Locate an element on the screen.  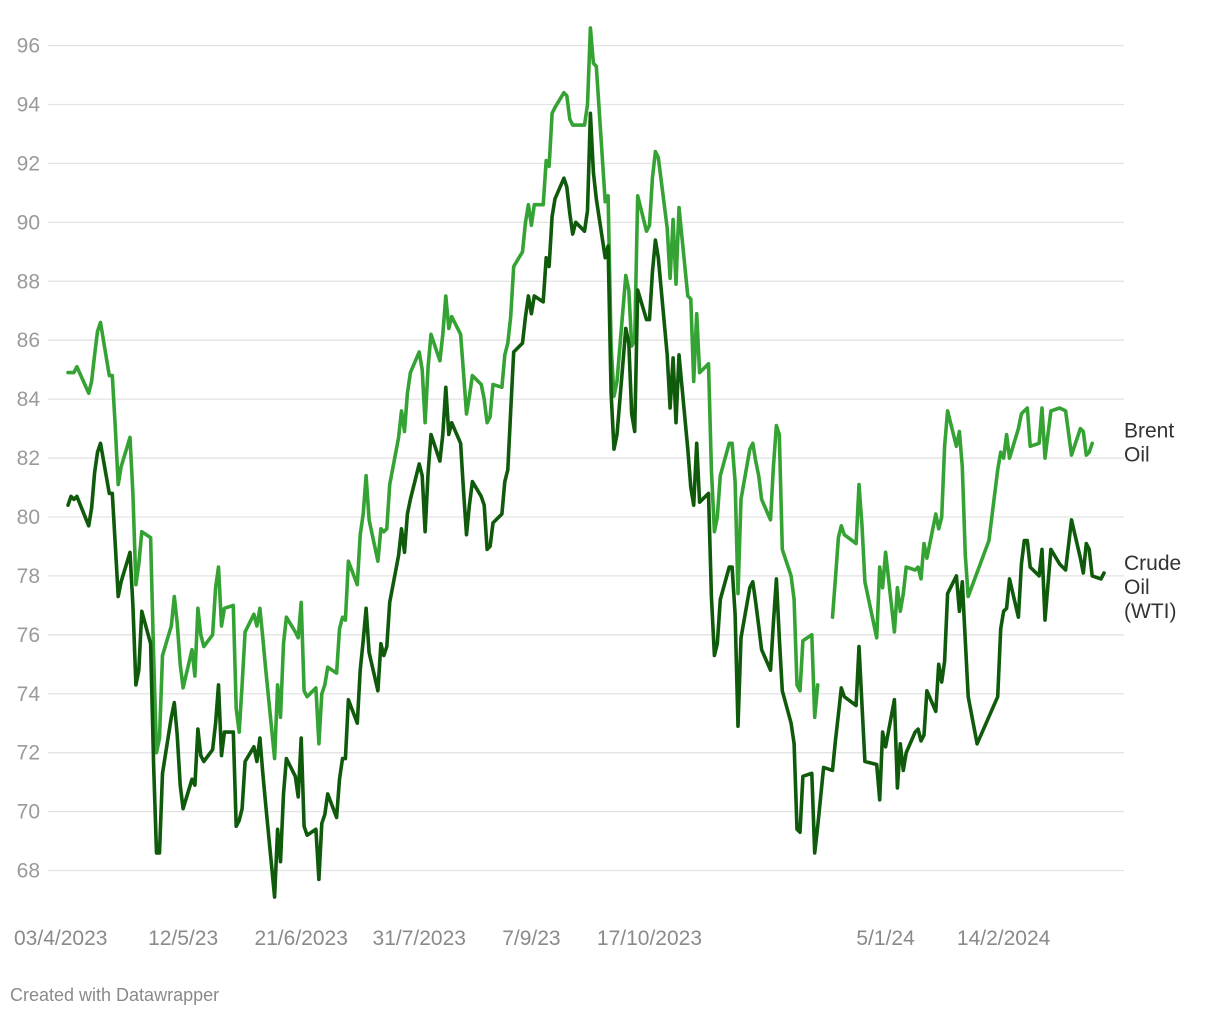
y-tick-label: 78 is located at coordinates (28, 576).